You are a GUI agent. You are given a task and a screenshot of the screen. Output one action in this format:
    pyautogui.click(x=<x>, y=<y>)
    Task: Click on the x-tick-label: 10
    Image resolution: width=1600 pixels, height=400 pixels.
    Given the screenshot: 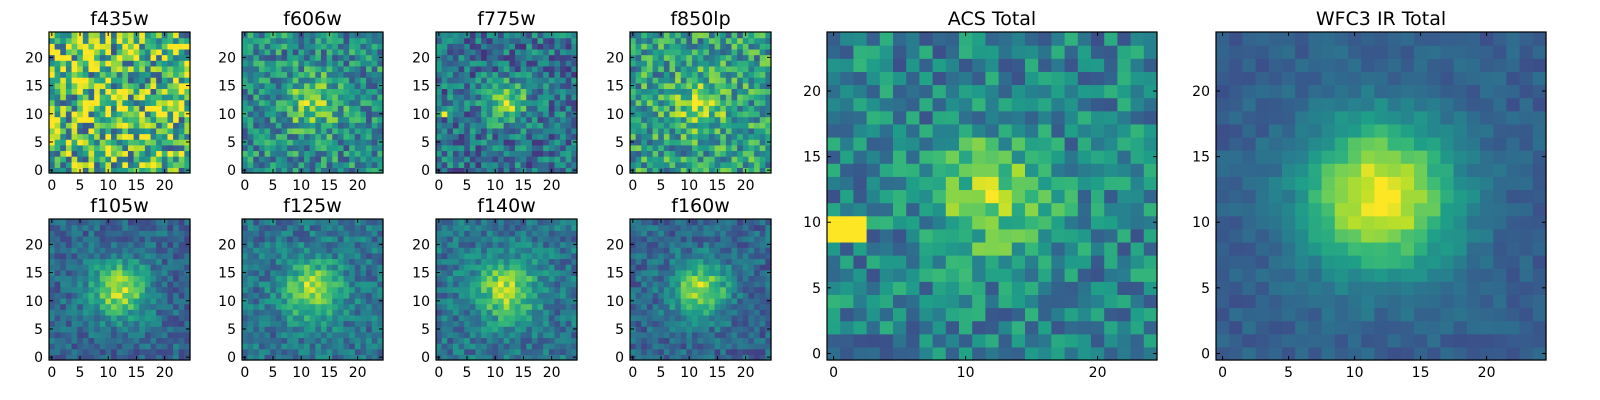 What is the action you would take?
    pyautogui.click(x=301, y=373)
    